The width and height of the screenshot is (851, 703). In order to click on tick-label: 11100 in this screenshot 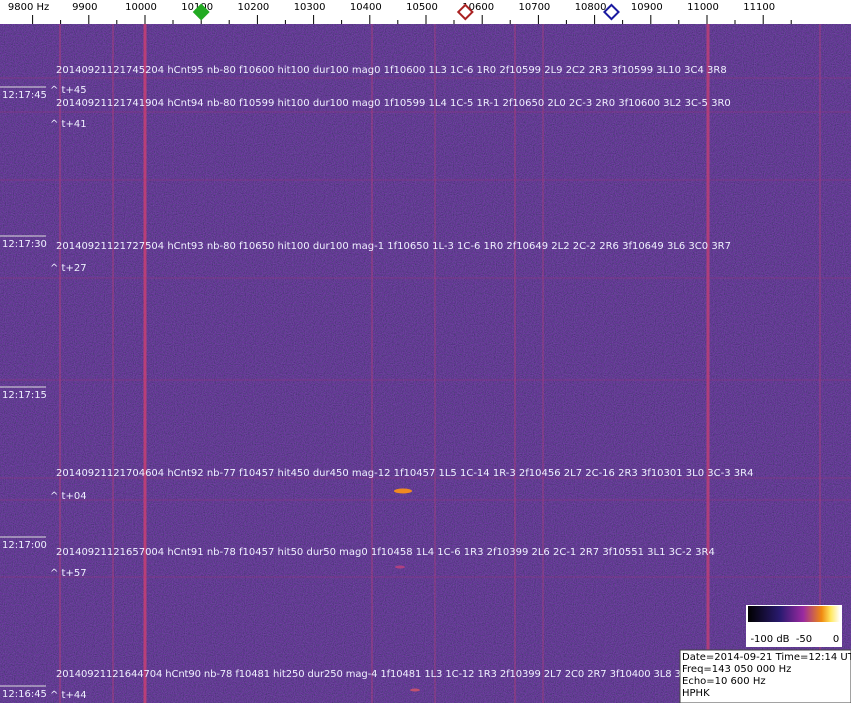, I will do `click(759, 7)`.